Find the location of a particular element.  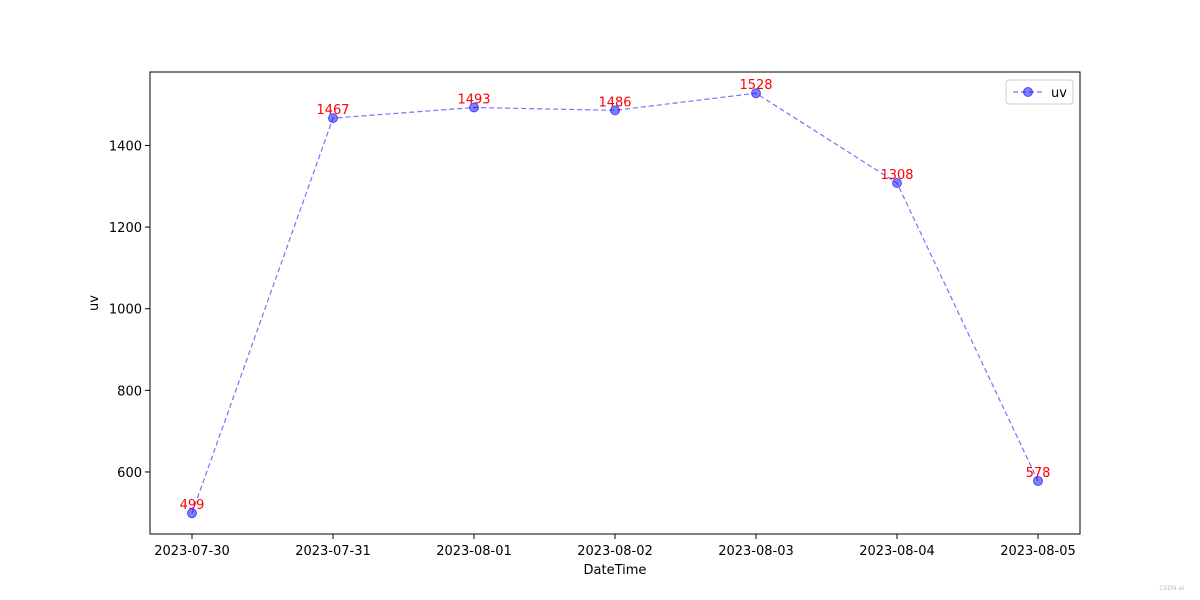

y-tick-label: 1400 is located at coordinates (125, 146).